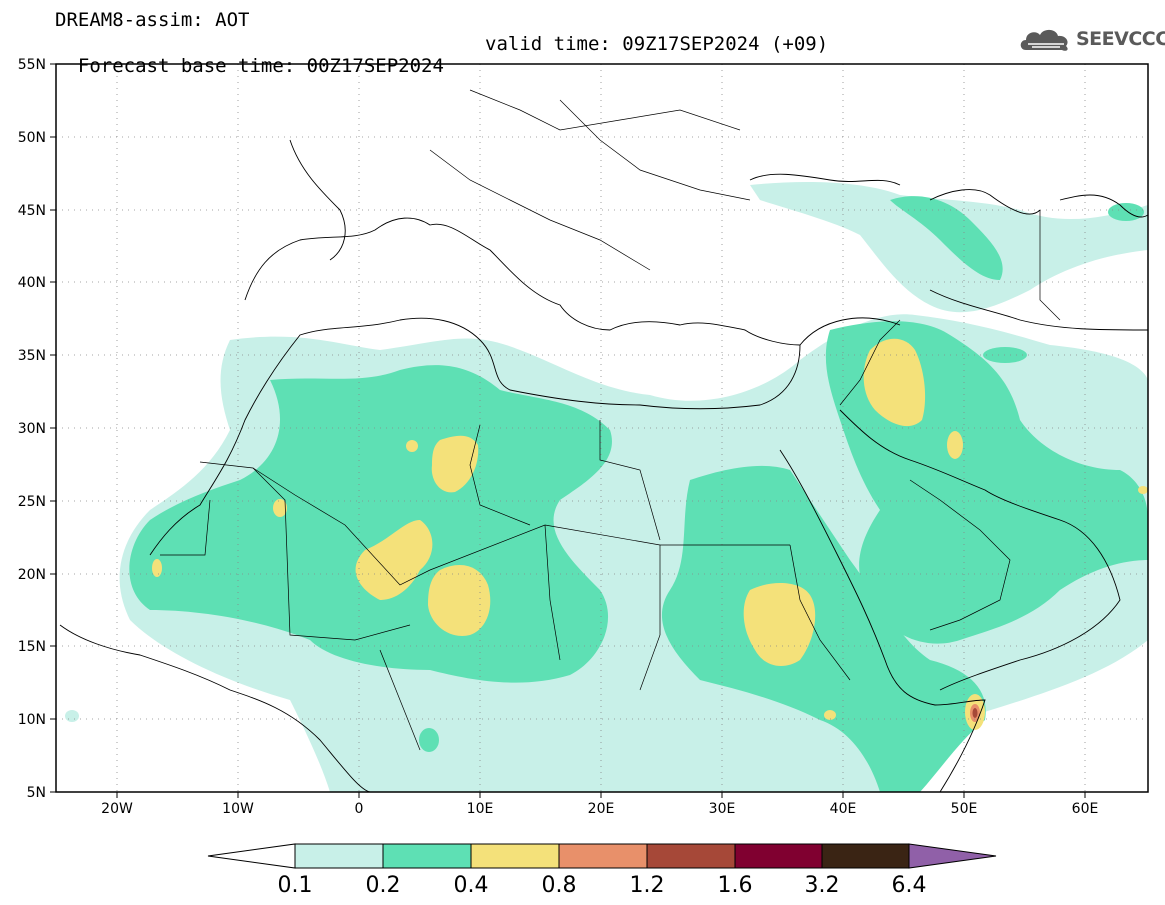  I want to click on colorbar, so click(602, 856).